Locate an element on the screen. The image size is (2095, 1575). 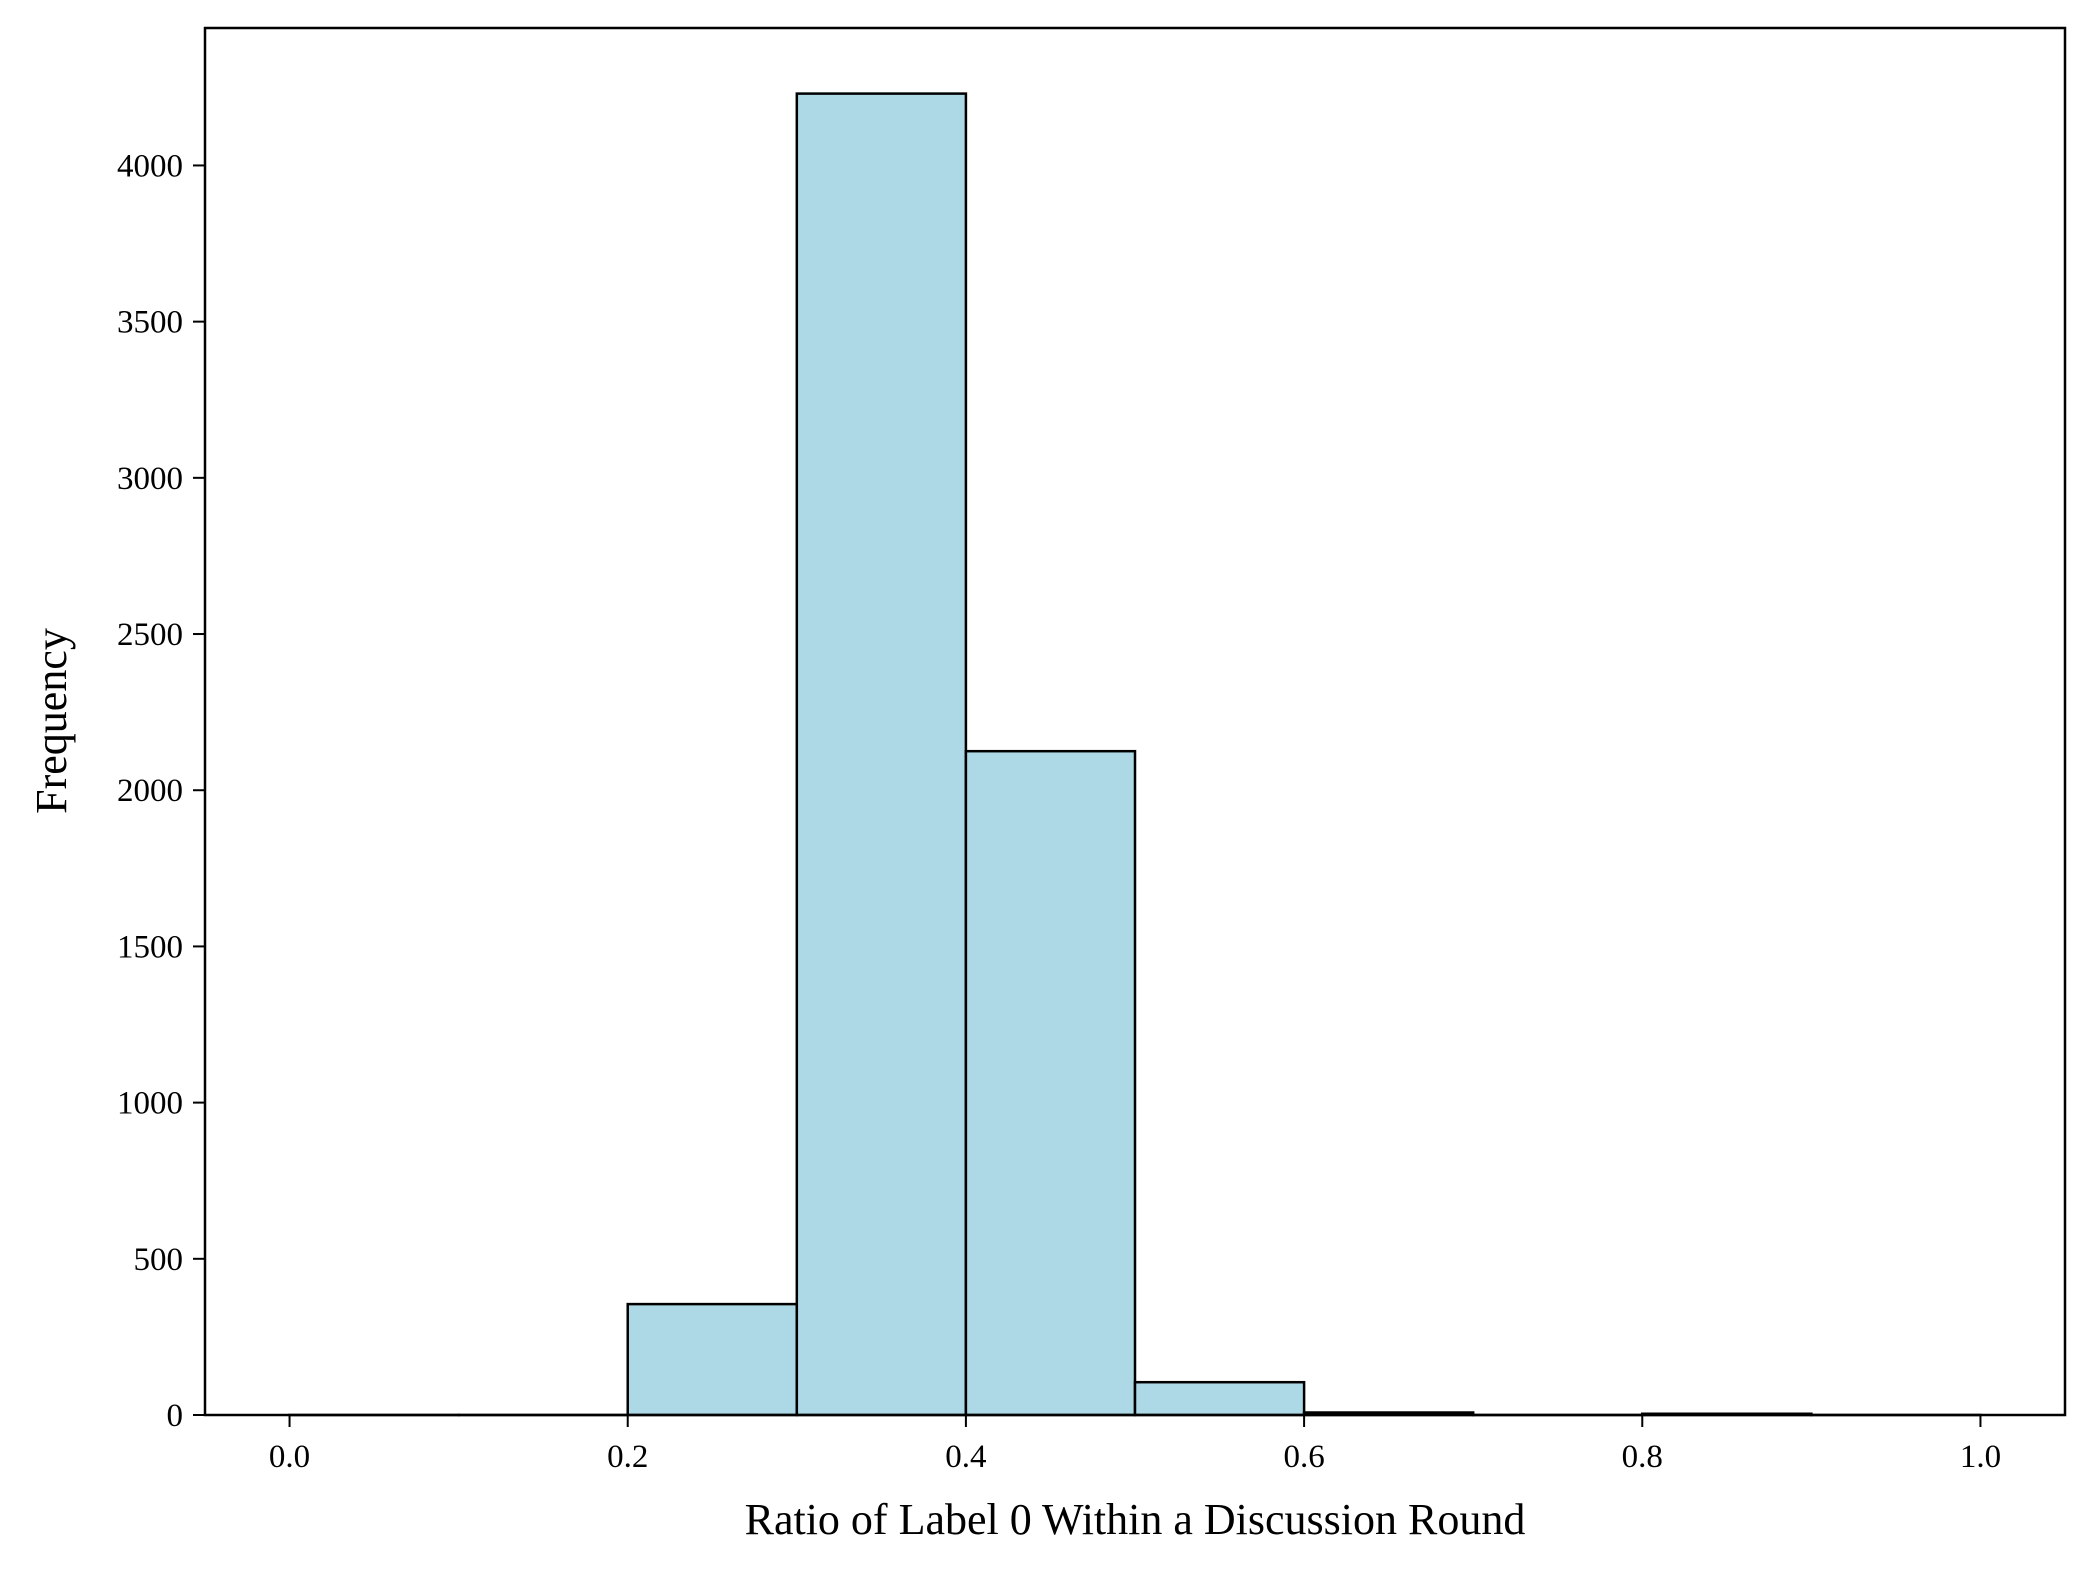
y-tick-label: 500 is located at coordinates (159, 1260).